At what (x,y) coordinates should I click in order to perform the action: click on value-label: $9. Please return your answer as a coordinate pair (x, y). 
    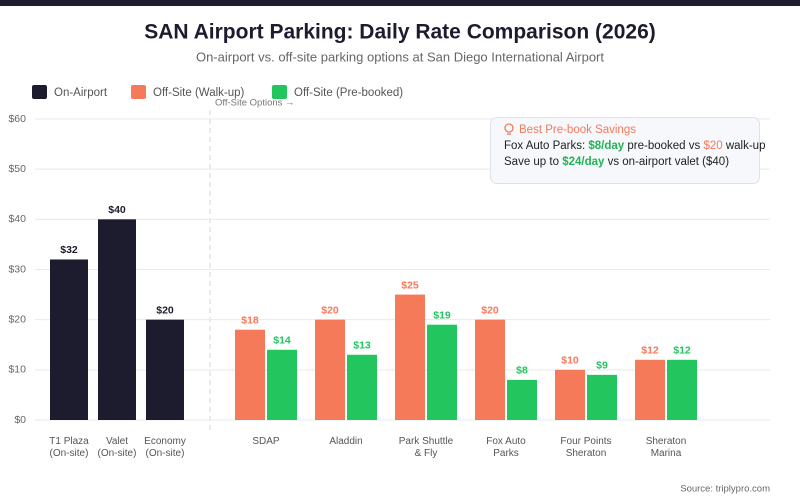
    Looking at the image, I should click on (602, 366).